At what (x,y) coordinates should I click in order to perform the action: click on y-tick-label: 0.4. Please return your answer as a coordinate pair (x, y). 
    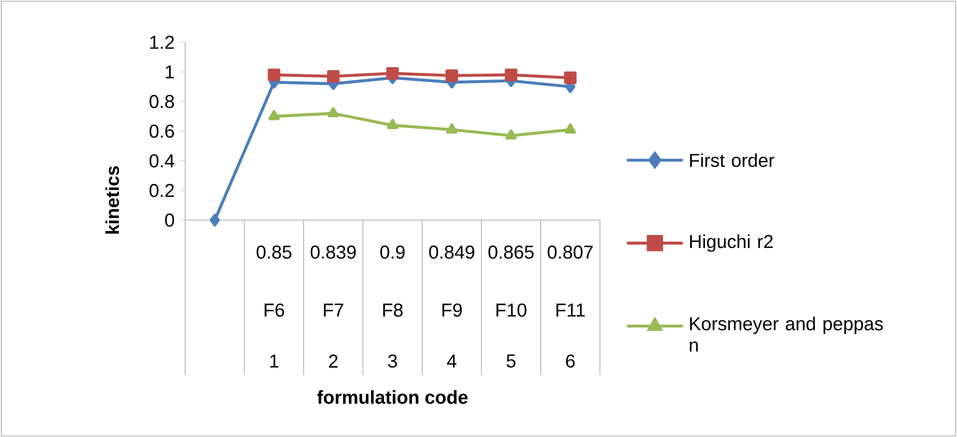
    Looking at the image, I should click on (162, 161).